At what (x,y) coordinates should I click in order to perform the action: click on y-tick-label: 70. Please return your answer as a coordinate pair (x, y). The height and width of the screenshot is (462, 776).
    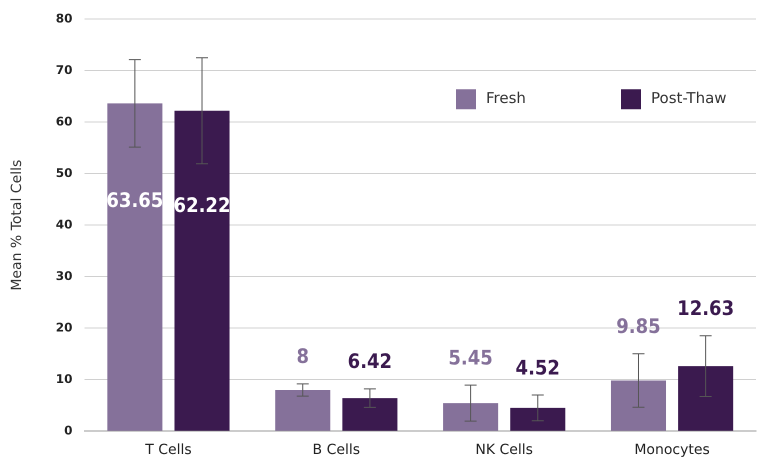
    Looking at the image, I should click on (64, 69).